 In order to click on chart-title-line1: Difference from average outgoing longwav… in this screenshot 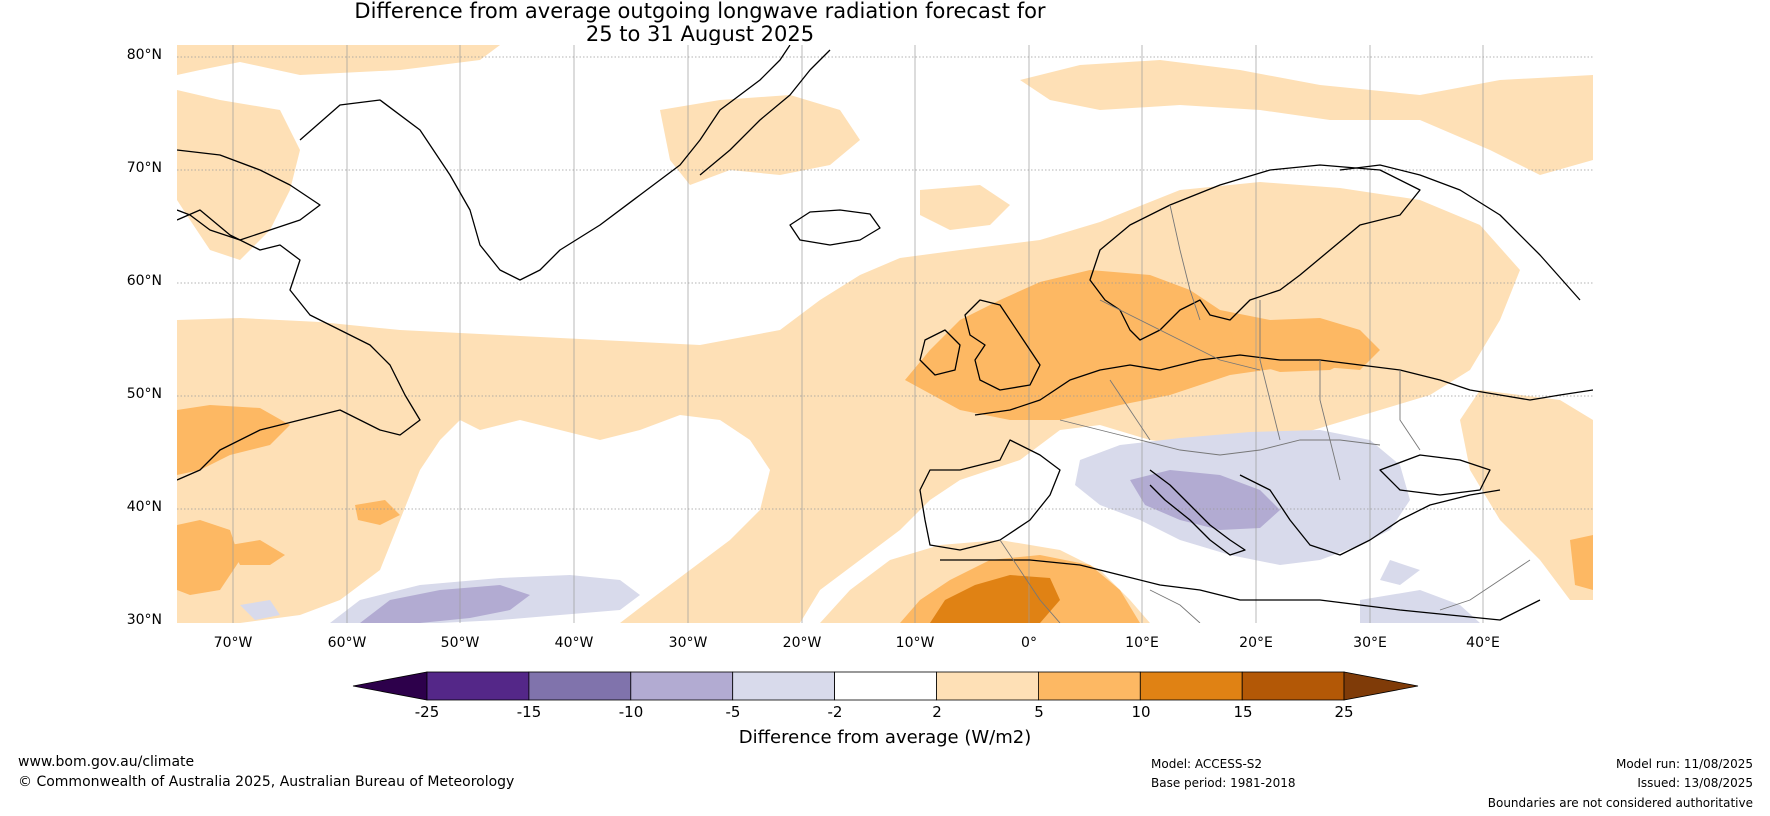, I will do `click(700, 11)`.